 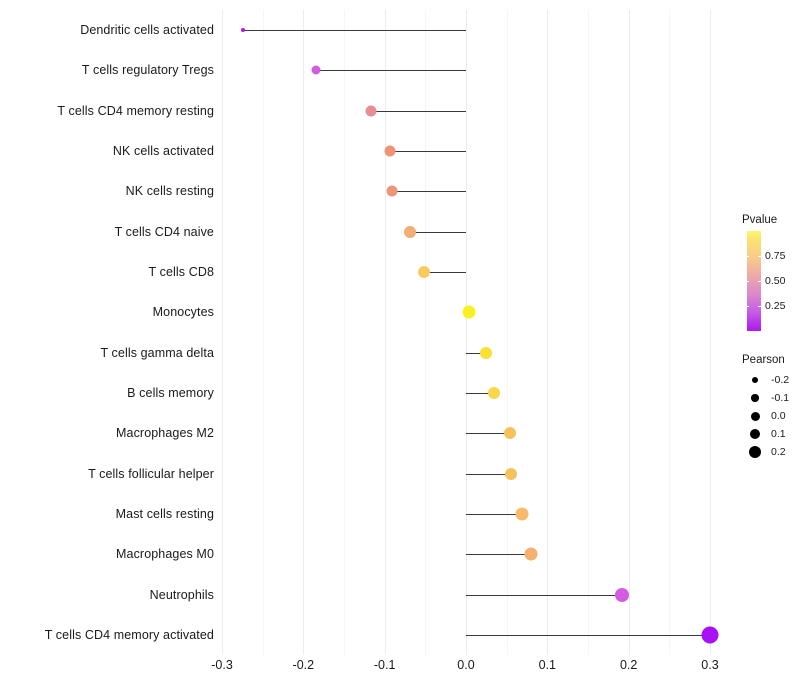 What do you see at coordinates (775, 256) in the screenshot?
I see `colorbar-tick-label: 0.75` at bounding box center [775, 256].